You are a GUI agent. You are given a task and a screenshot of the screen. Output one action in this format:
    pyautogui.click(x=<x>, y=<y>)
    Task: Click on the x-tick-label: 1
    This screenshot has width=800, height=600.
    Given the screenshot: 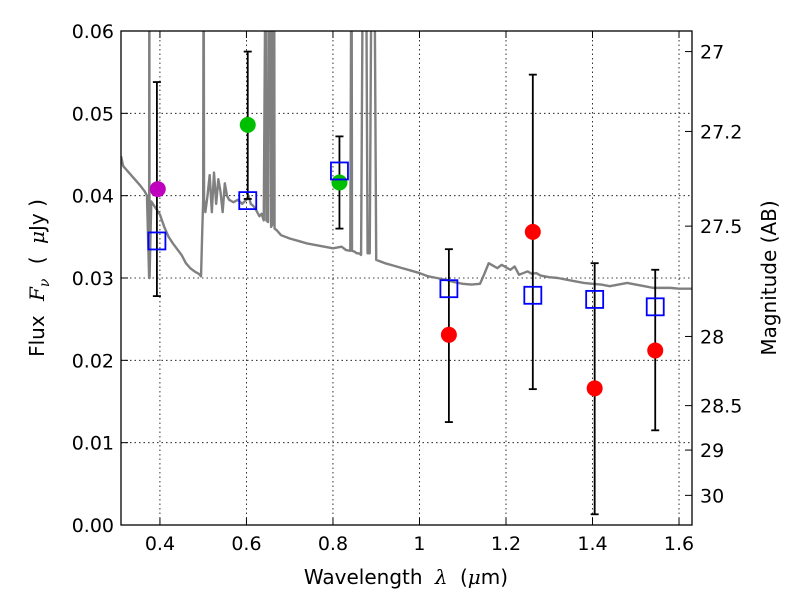 What is the action you would take?
    pyautogui.click(x=419, y=544)
    